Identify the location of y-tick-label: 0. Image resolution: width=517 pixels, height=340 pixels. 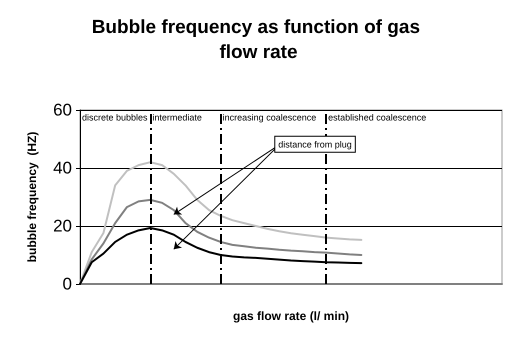
(67, 284).